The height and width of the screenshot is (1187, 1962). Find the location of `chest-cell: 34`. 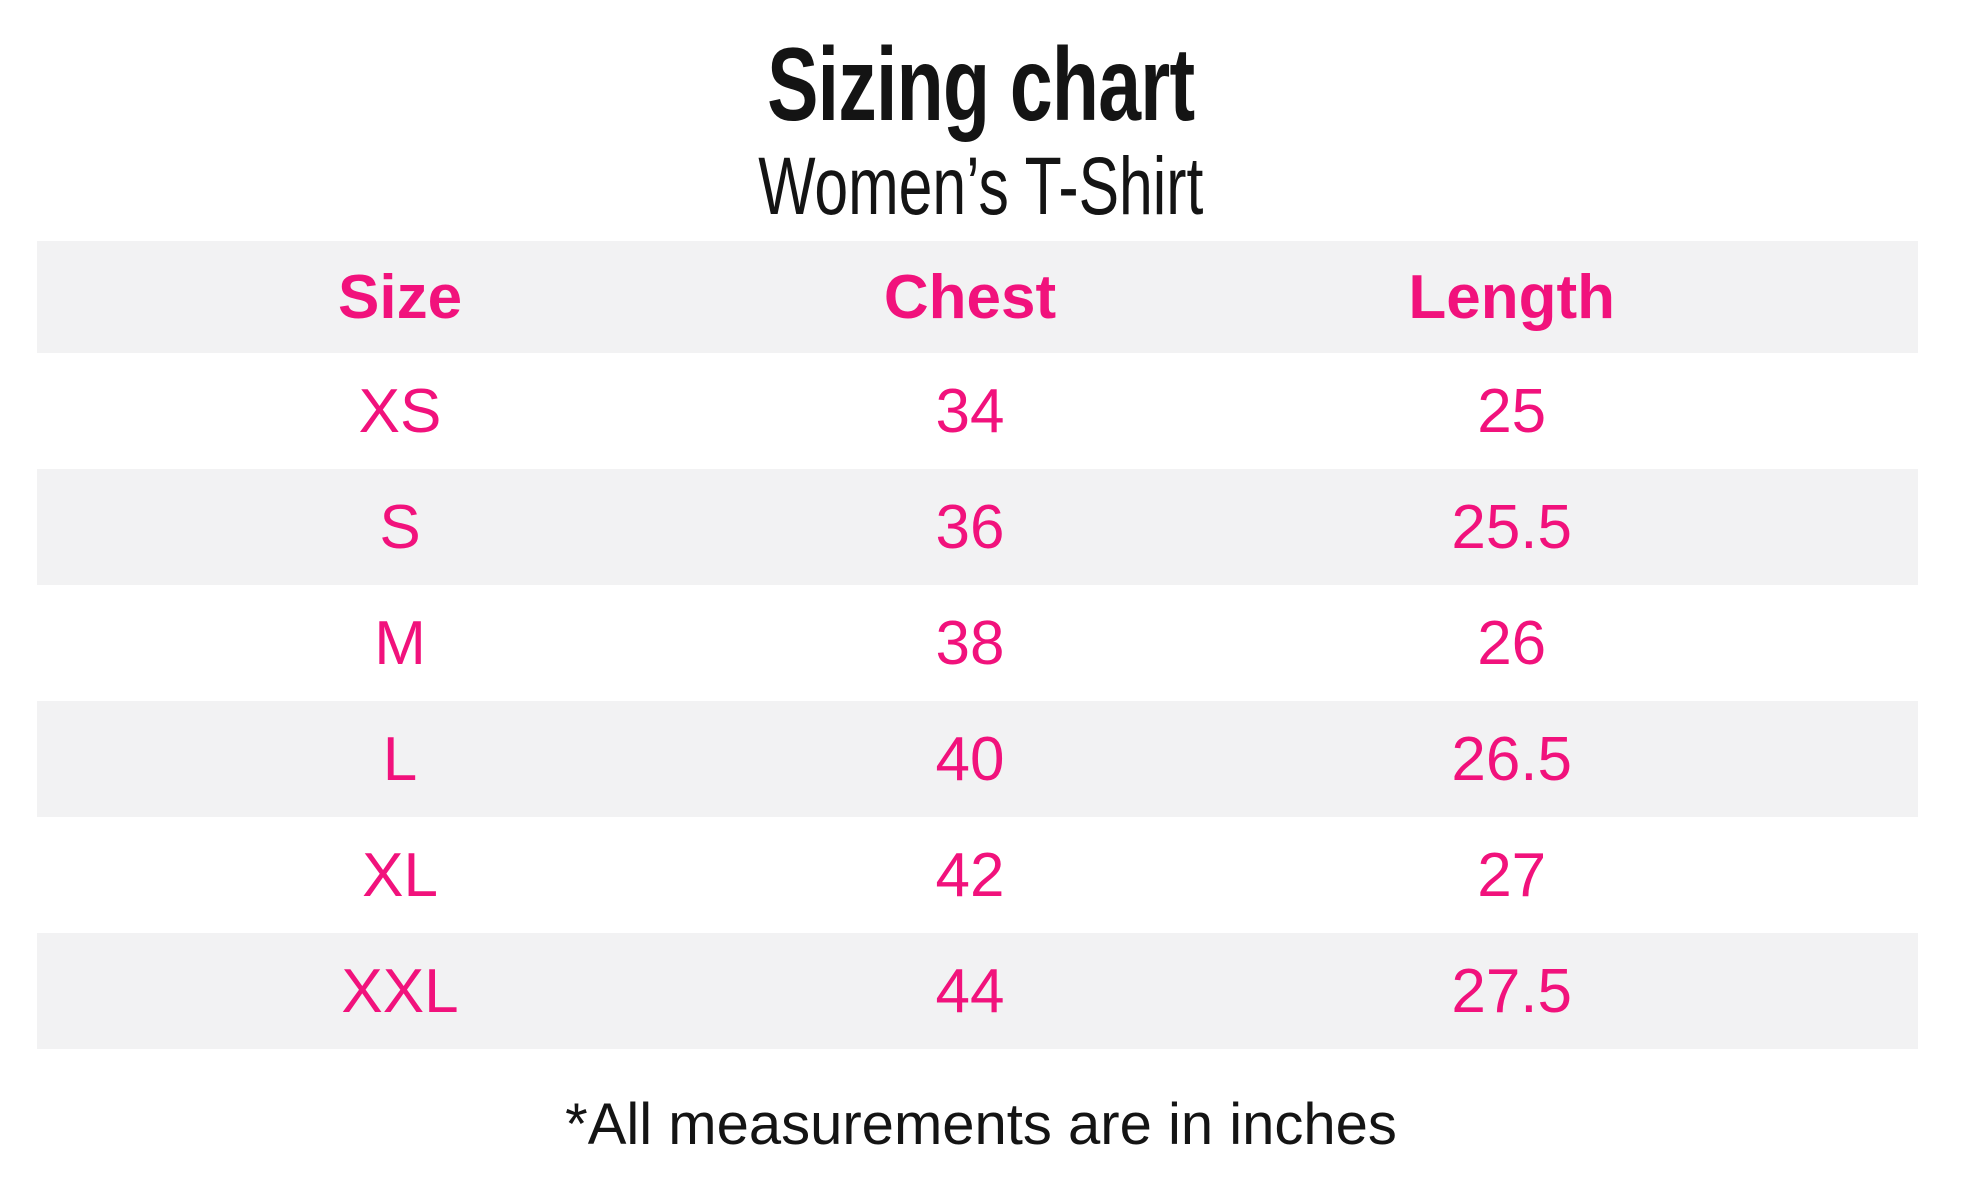

chest-cell: 34 is located at coordinates (970, 411).